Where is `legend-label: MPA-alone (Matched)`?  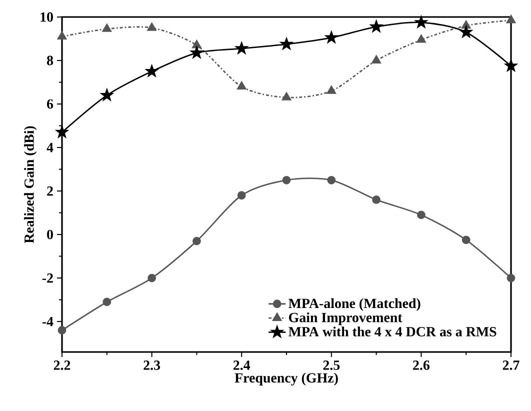
legend-label: MPA-alone (Matched) is located at coordinates (354, 304).